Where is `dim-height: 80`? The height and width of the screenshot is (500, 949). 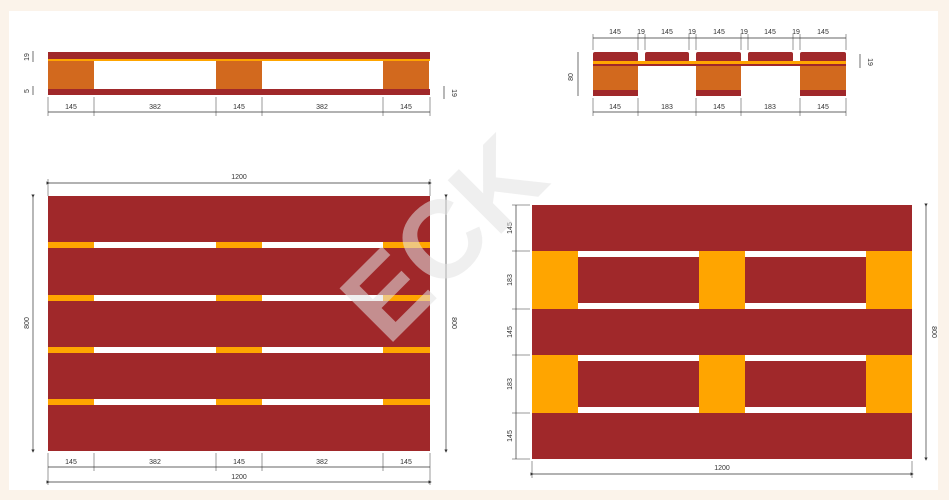
dim-height: 80 is located at coordinates (571, 77).